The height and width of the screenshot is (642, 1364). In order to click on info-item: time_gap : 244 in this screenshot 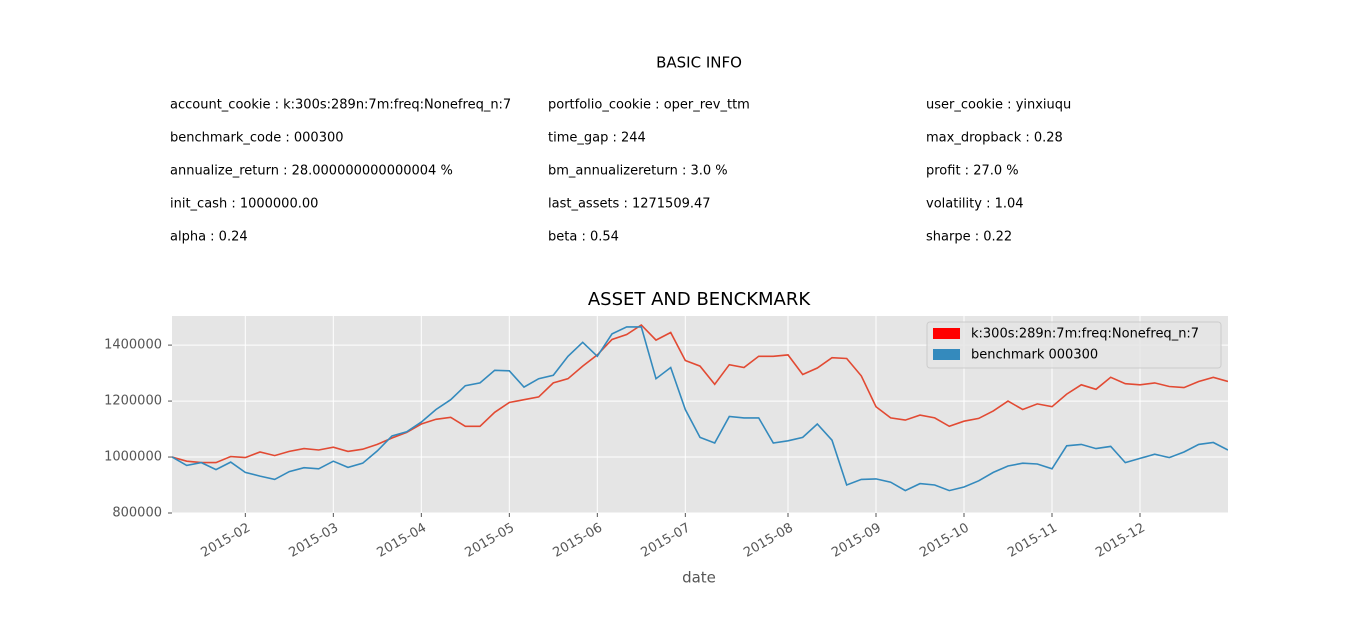, I will do `click(597, 138)`.